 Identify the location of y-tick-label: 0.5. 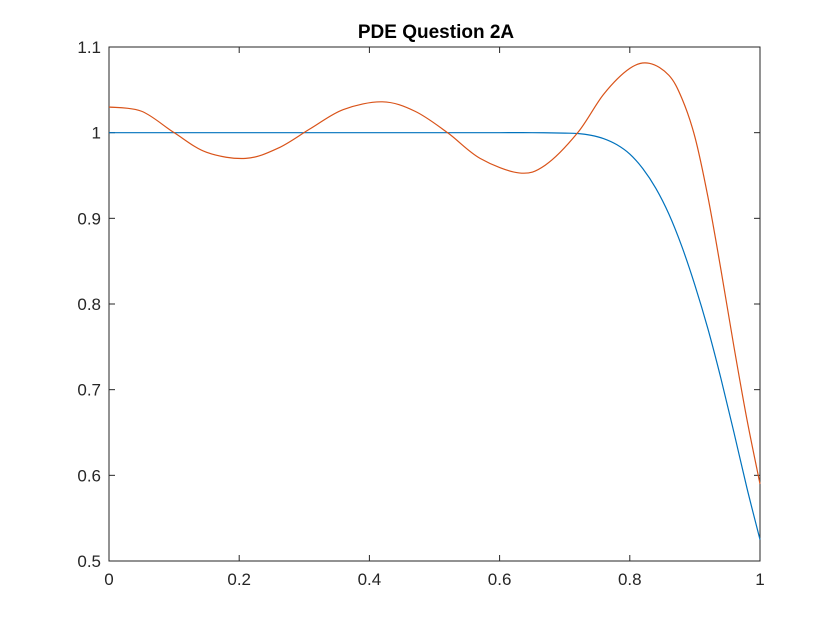
(89, 561).